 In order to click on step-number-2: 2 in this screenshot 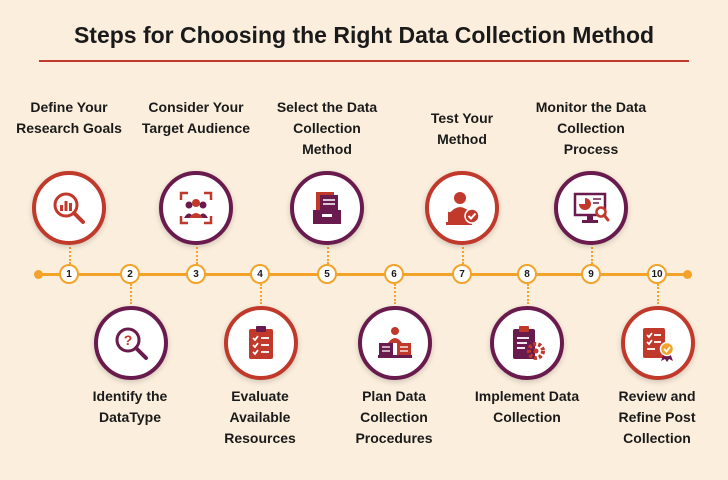, I will do `click(130, 274)`.